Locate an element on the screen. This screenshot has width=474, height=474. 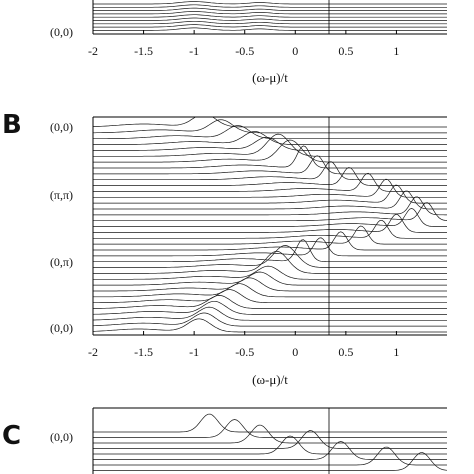
panel-b-ylabel-00-top: (0,0) is located at coordinates (61, 127).